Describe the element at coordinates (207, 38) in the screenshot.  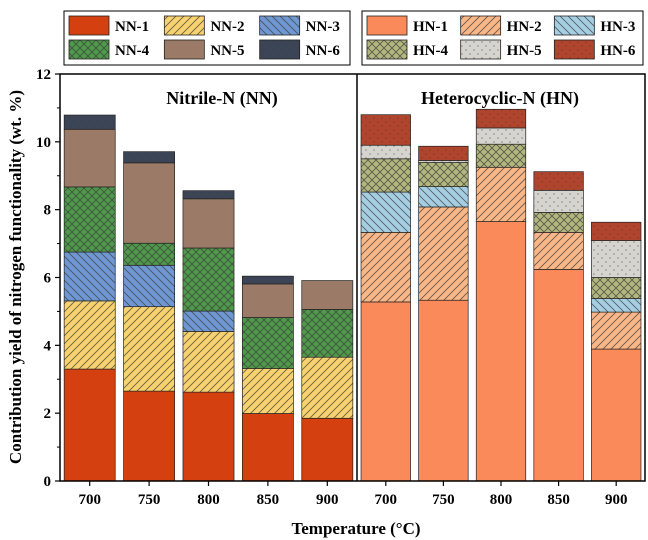
I see `legend-nitrile: NN-1 NN-2 NN-3 NN-4 NN-5 NN-6` at that location.